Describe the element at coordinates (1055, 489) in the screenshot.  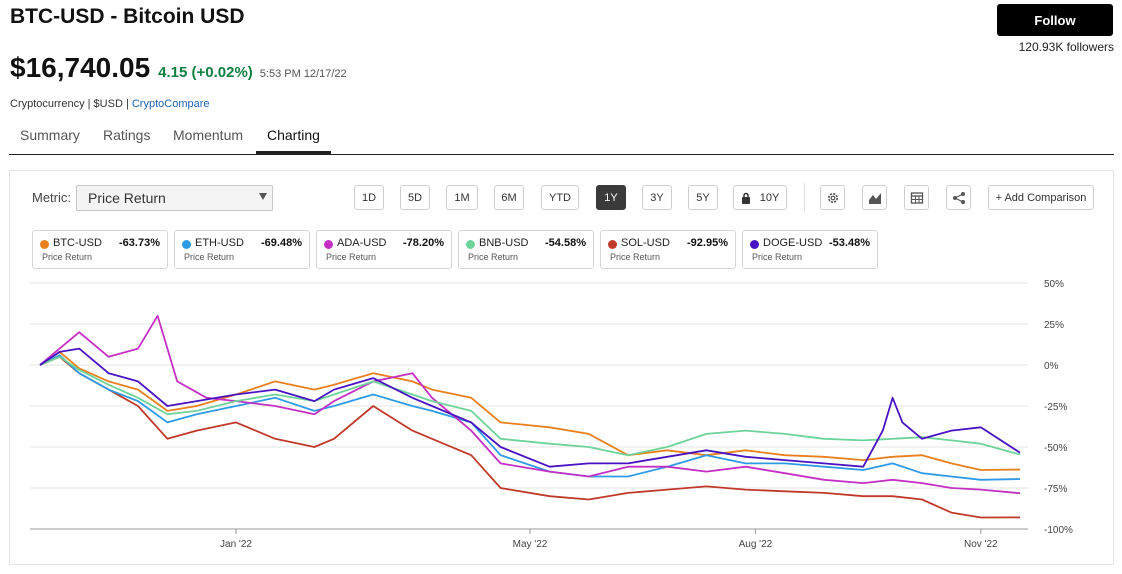
I see `y-tick-label: -75%` at that location.